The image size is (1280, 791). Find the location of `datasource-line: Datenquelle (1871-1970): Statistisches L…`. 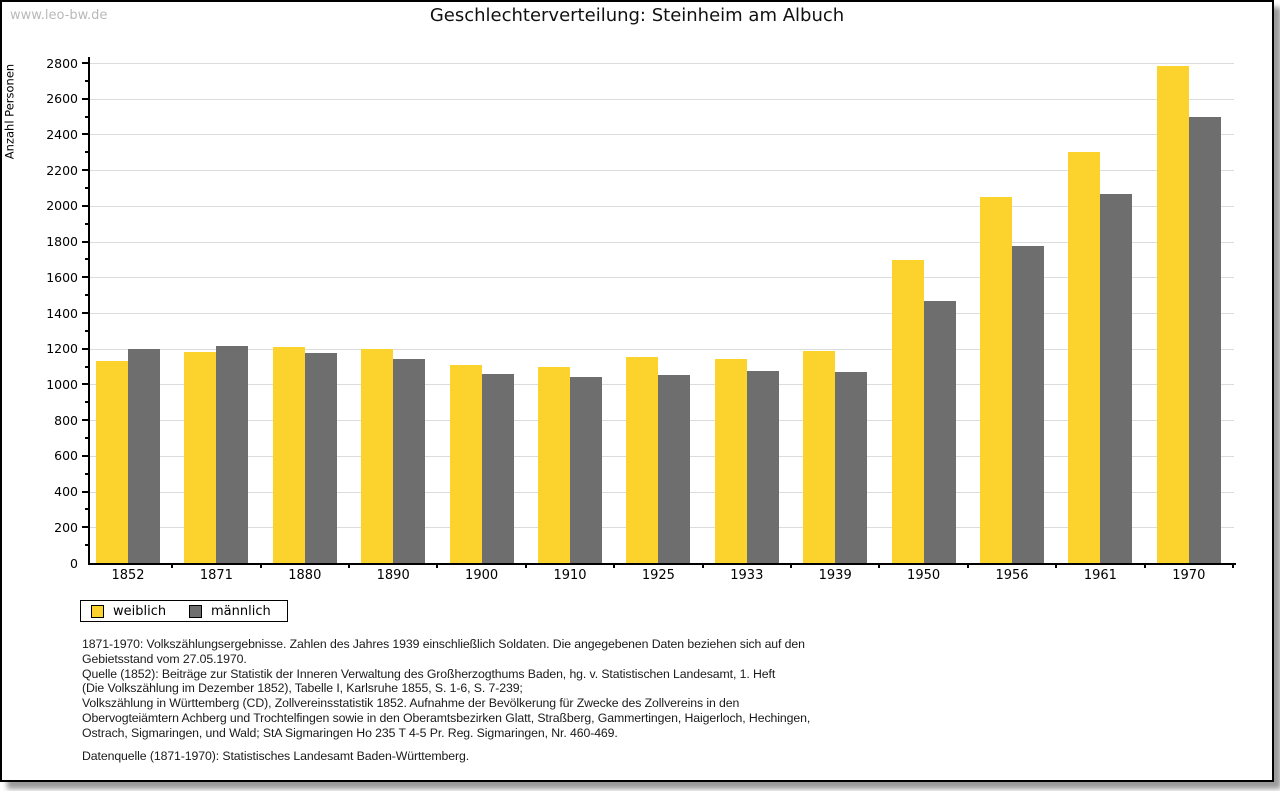

datasource-line: Datenquelle (1871-1970): Statistisches L… is located at coordinates (276, 755).